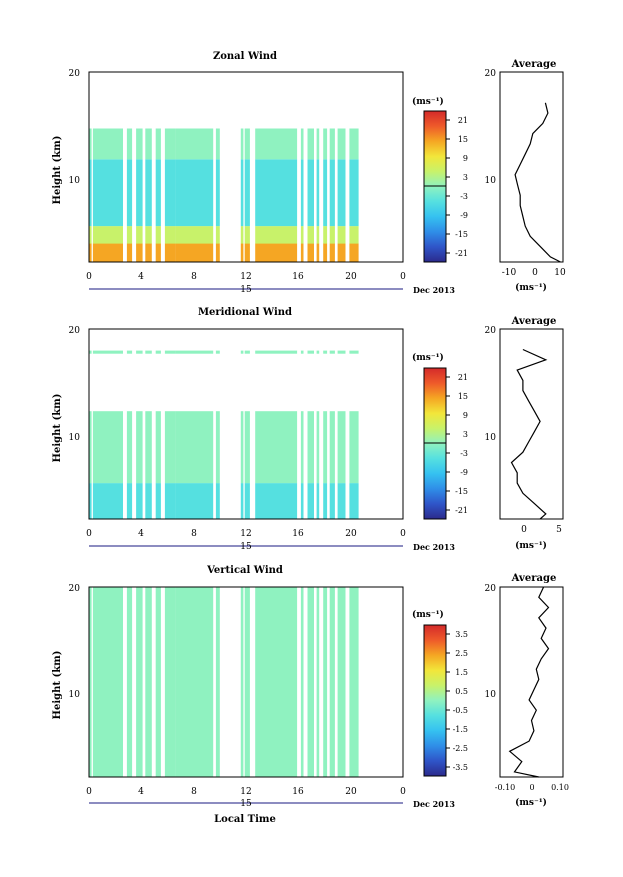 The image size is (623, 877). Describe the element at coordinates (531, 545) in the screenshot. I see `meridional-avg-xlabel: (ms⁻¹)` at that location.